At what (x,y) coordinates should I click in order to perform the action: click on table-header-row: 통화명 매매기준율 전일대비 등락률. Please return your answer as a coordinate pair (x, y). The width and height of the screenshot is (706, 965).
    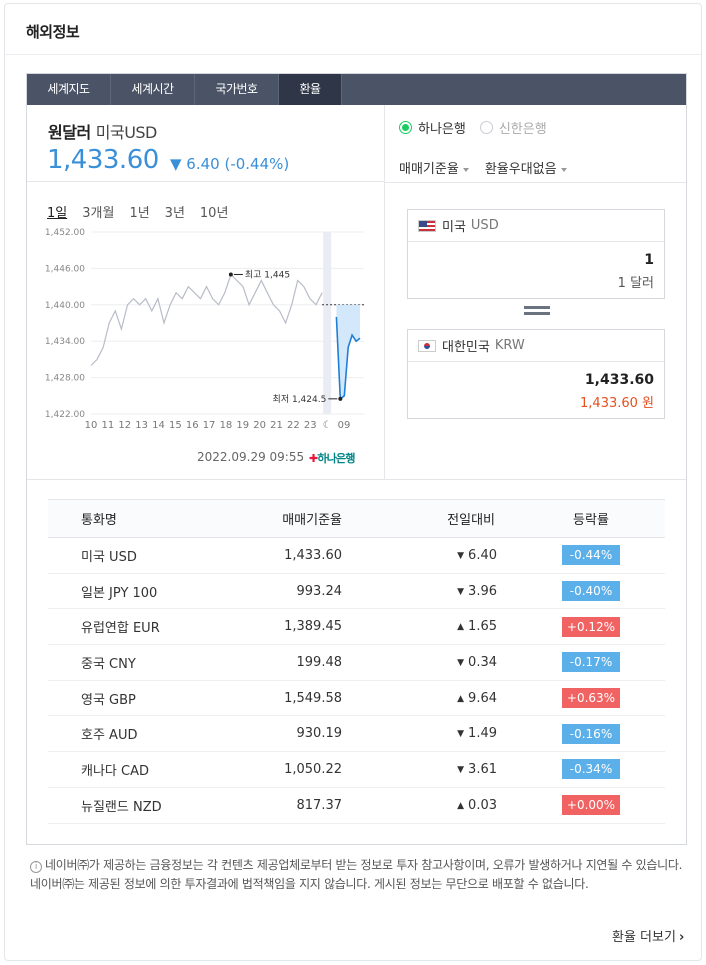
    Looking at the image, I should click on (356, 518).